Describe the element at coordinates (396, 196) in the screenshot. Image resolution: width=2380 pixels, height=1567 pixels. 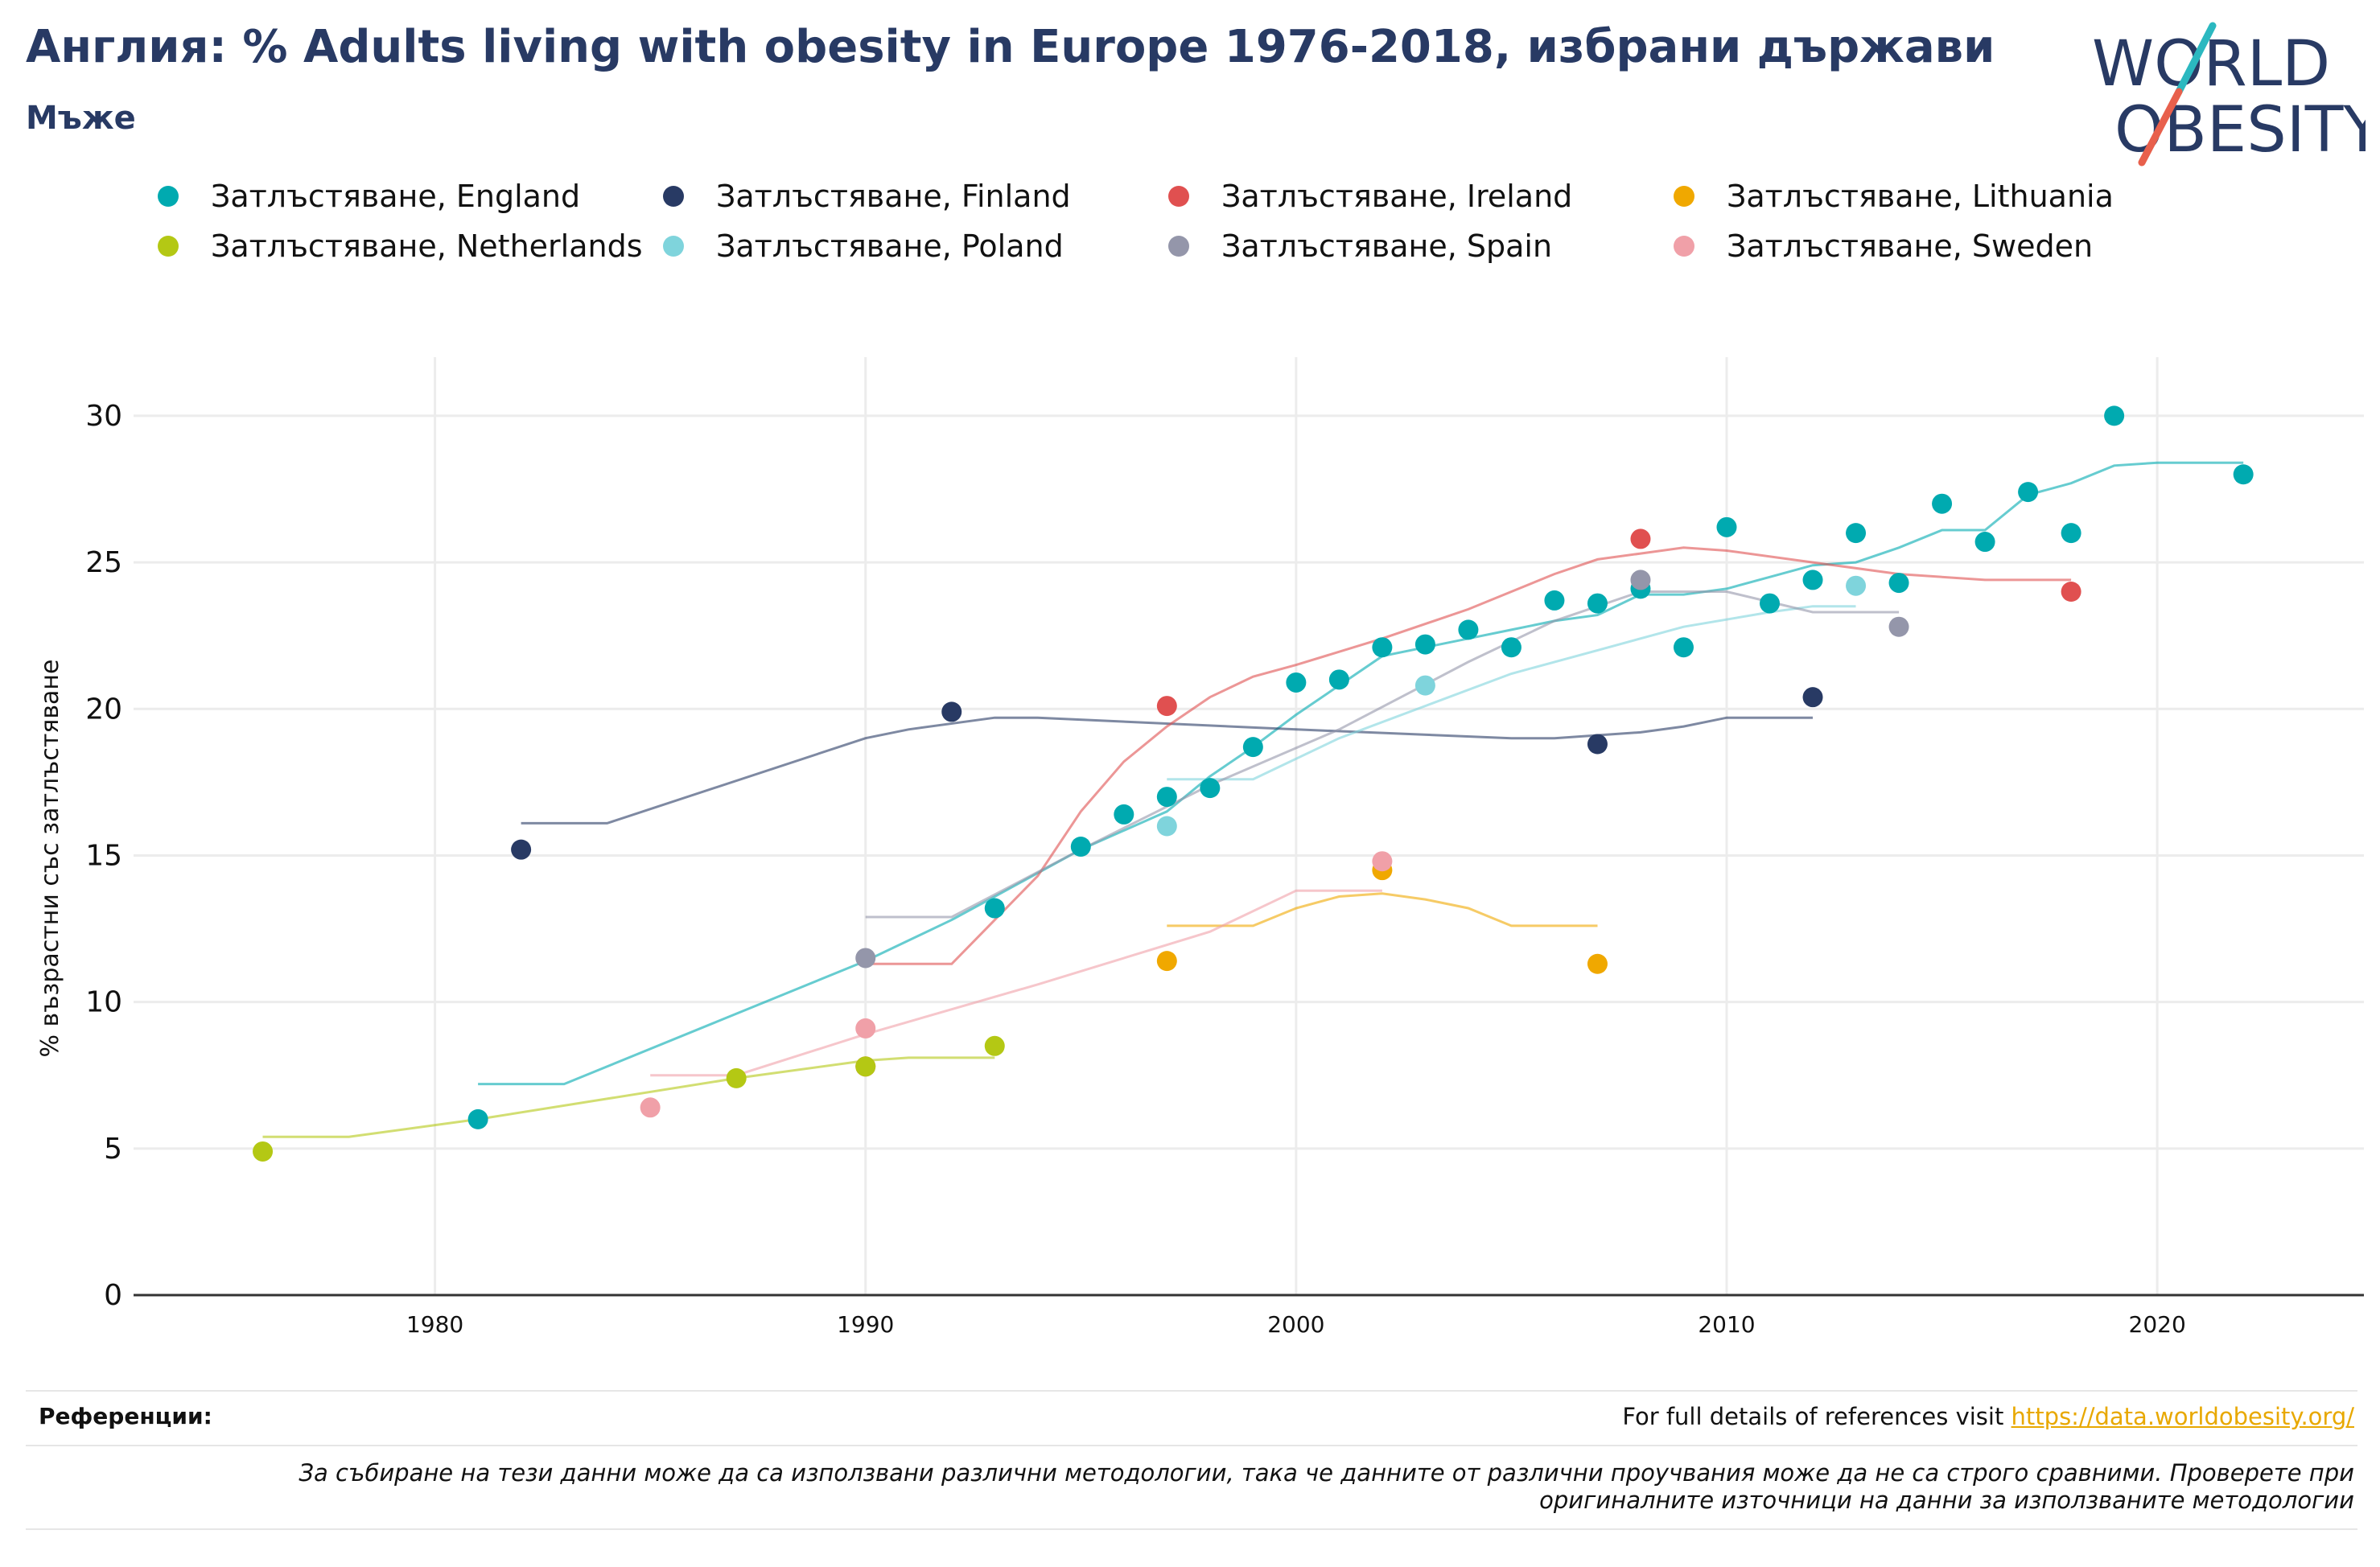
I see `legend-label: Затлъстяване, England` at that location.